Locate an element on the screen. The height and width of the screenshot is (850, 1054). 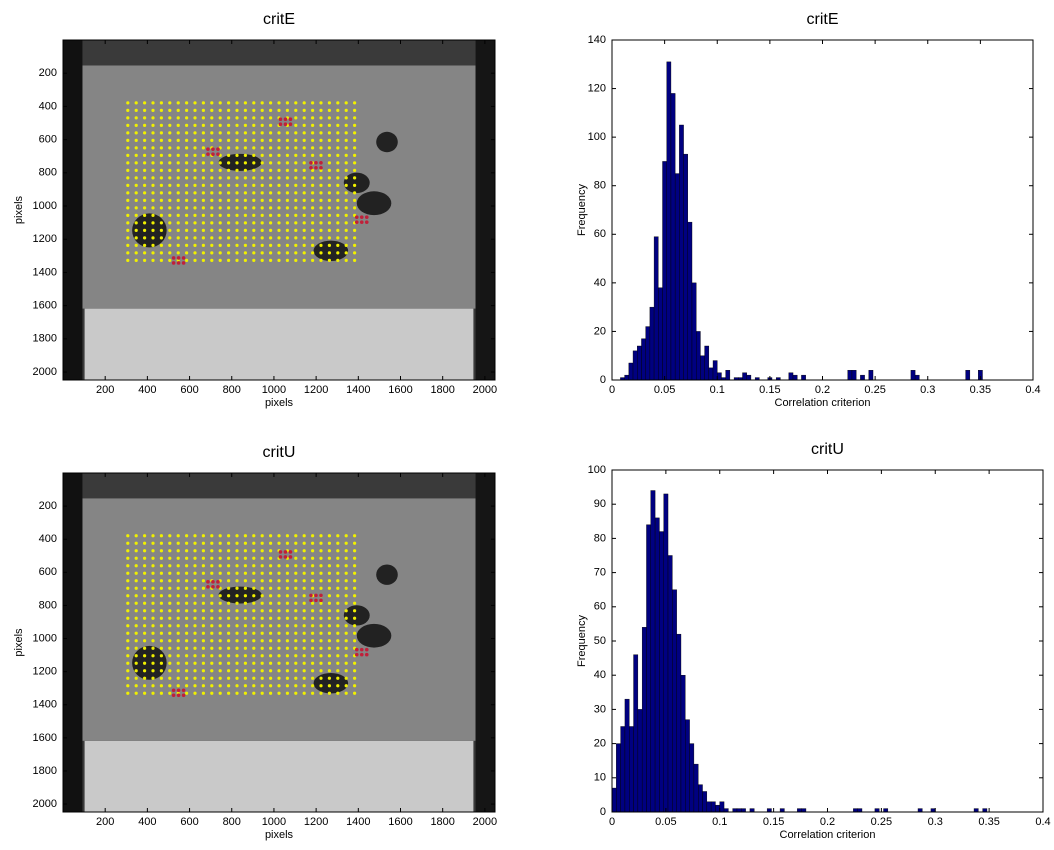
x-tick-label: 800 is located at coordinates (232, 390).